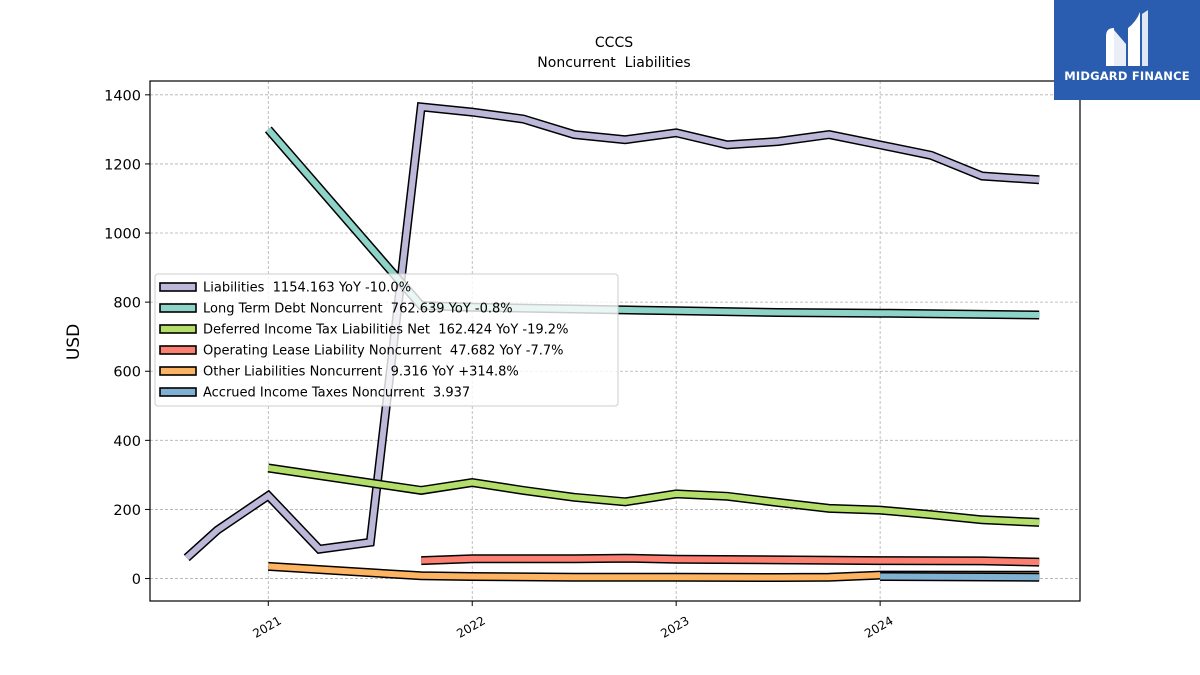 The height and width of the screenshot is (675, 1200). What do you see at coordinates (878, 626) in the screenshot?
I see `x-tick-label: 2024` at bounding box center [878, 626].